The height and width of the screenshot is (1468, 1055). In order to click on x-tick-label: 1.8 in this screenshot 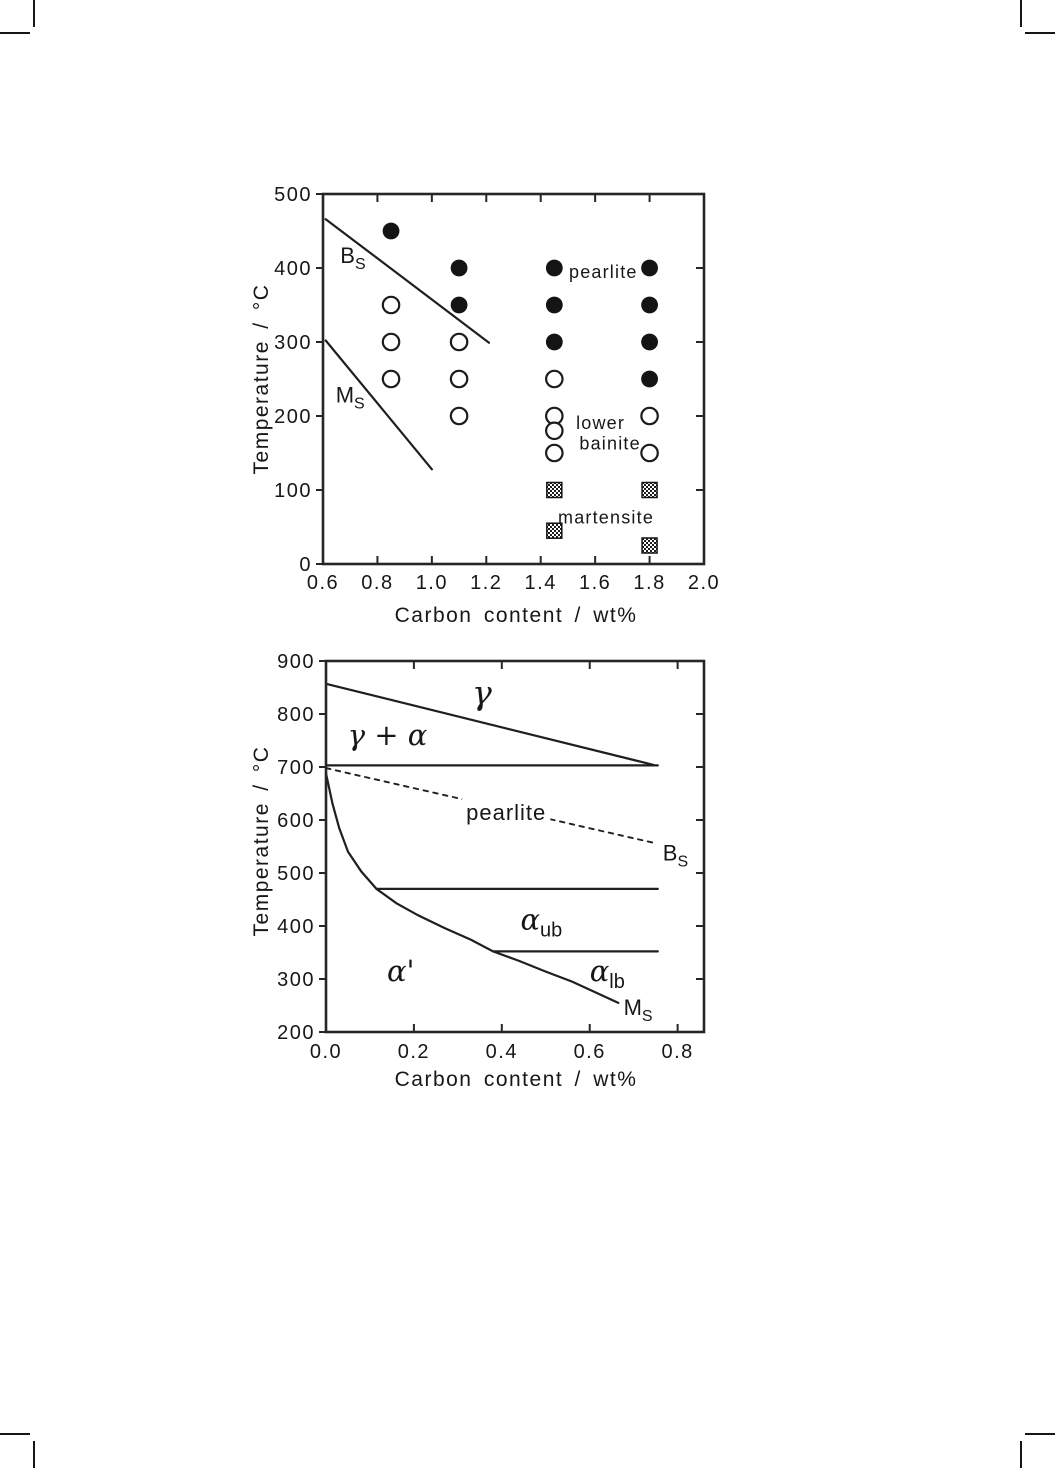, I will do `click(649, 583)`.